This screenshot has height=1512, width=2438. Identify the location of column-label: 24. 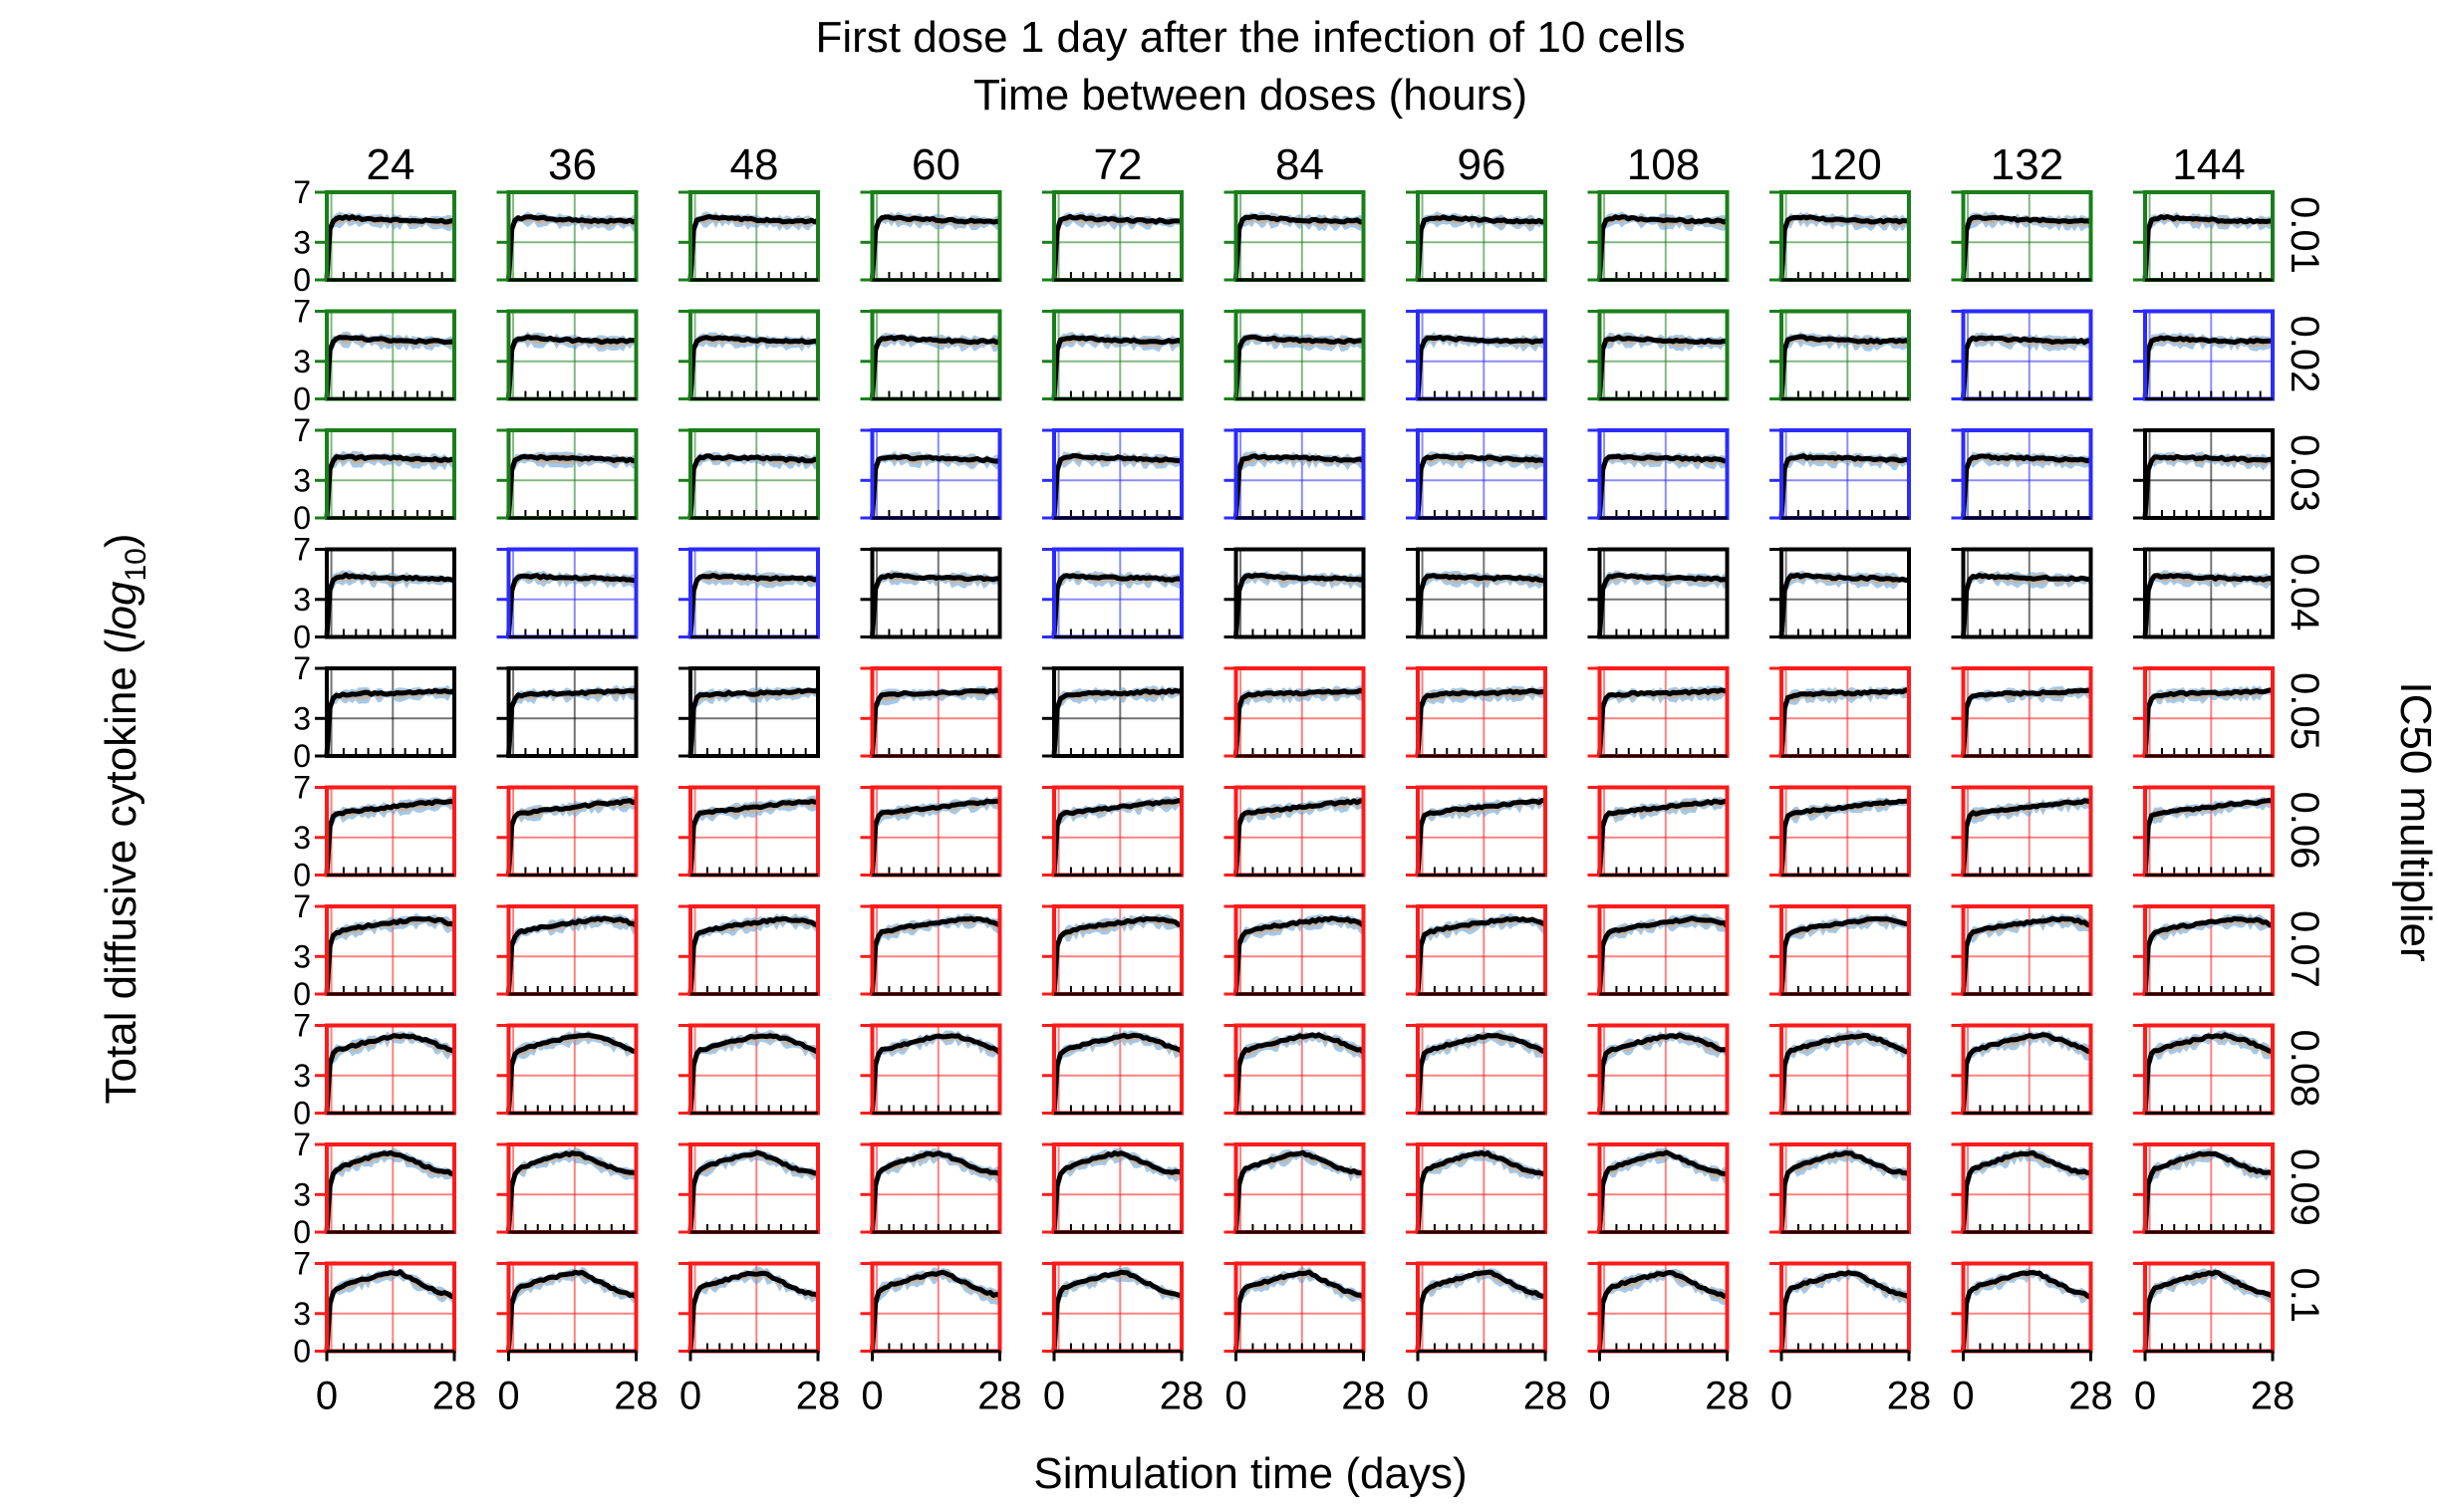
(391, 164).